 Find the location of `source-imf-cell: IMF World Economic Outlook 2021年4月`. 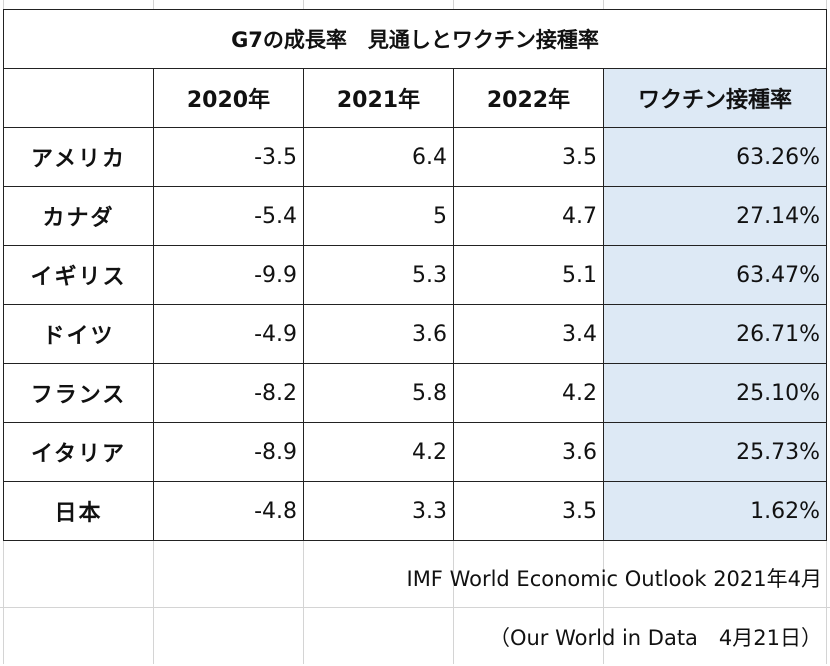

source-imf-cell: IMF World Economic Outlook 2021年4月 is located at coordinates (414, 577).